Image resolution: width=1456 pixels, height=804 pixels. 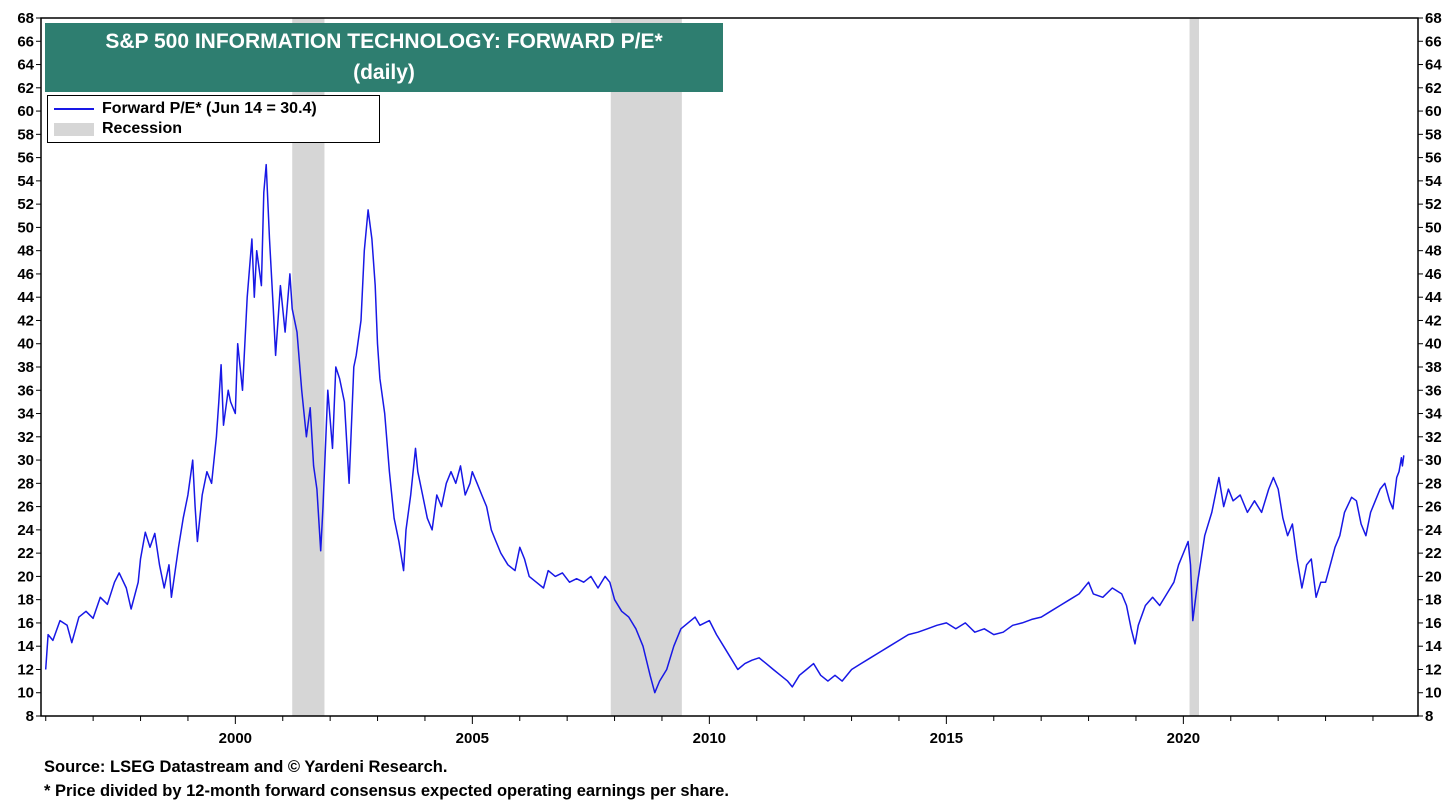 What do you see at coordinates (1433, 623) in the screenshot?
I see `y-tick-label-right: 16` at bounding box center [1433, 623].